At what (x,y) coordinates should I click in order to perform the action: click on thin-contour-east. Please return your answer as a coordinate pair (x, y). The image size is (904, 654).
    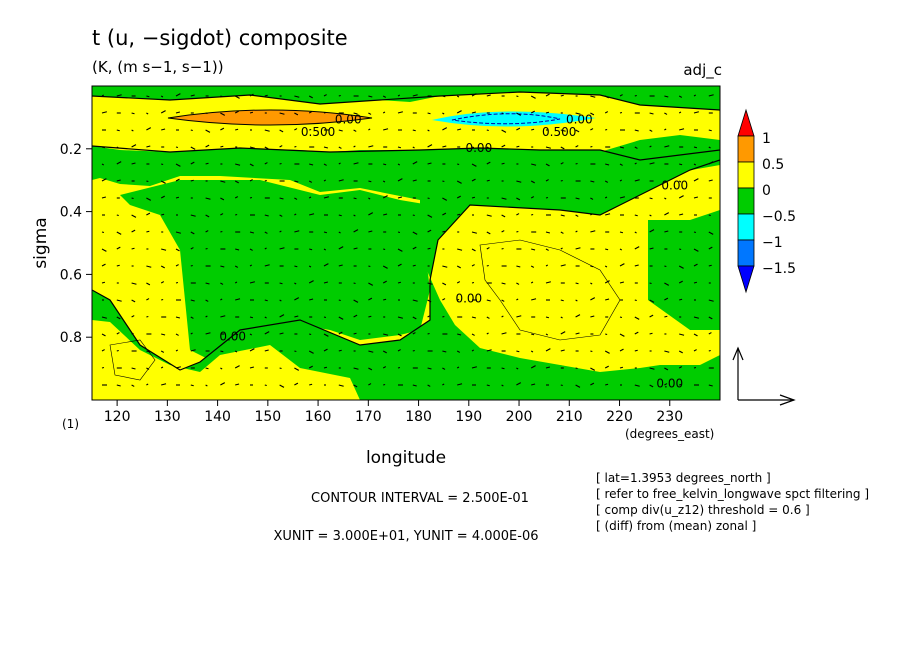
    Looking at the image, I should click on (550, 290).